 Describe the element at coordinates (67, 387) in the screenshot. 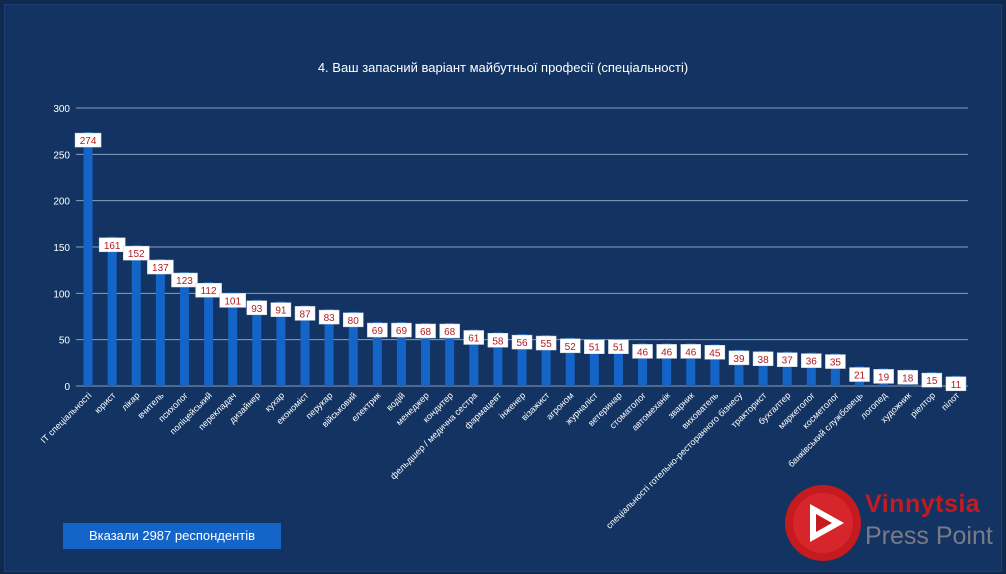

I see `y-tick-label: 0` at that location.